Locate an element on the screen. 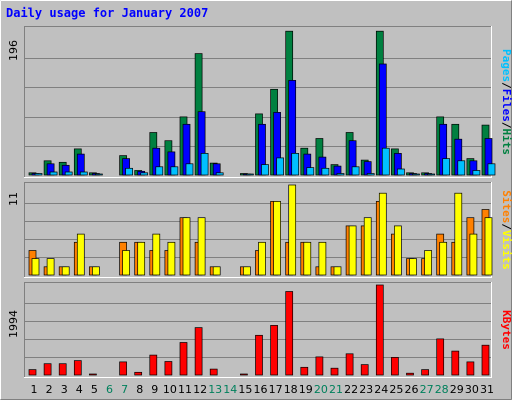  day-label-4: 4 is located at coordinates (79, 389).